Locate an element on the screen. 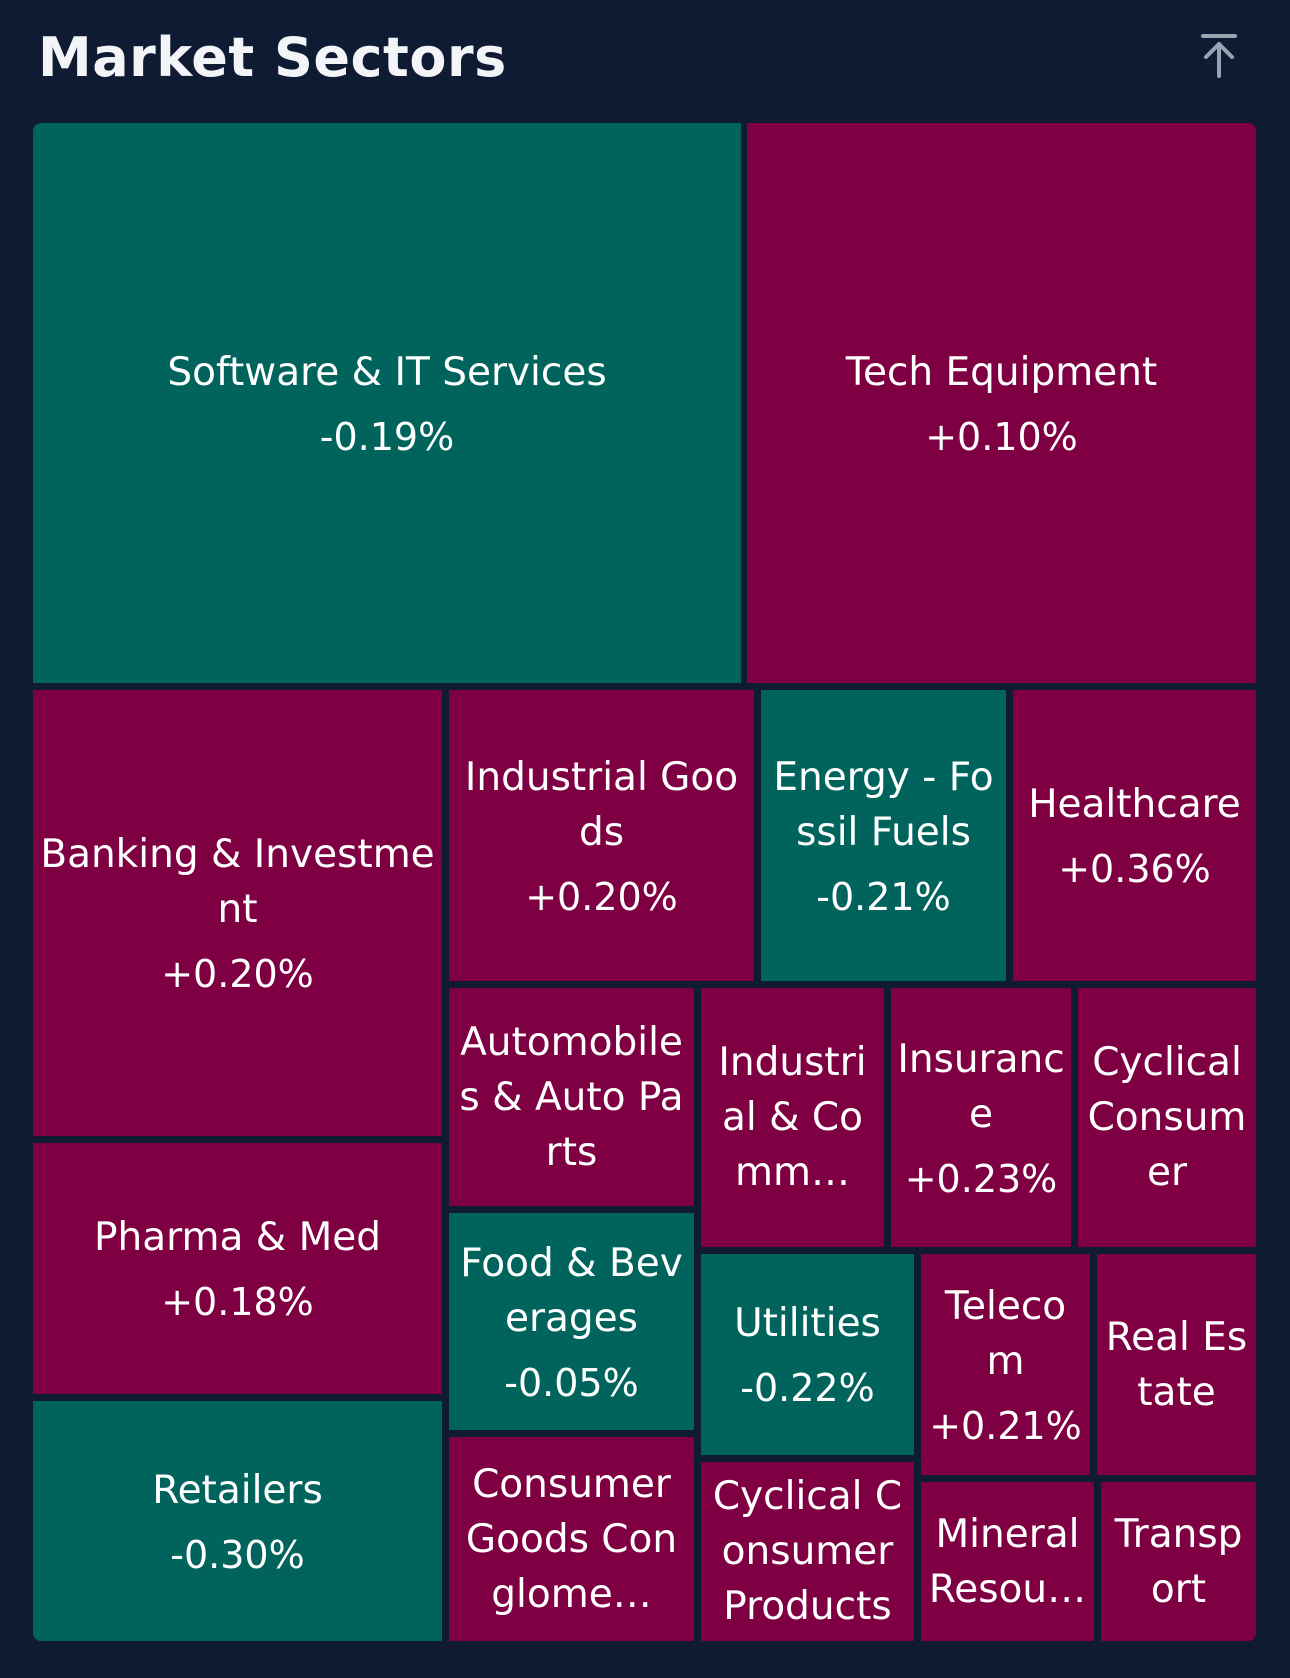  sector-change: -0.21% is located at coordinates (883, 896).